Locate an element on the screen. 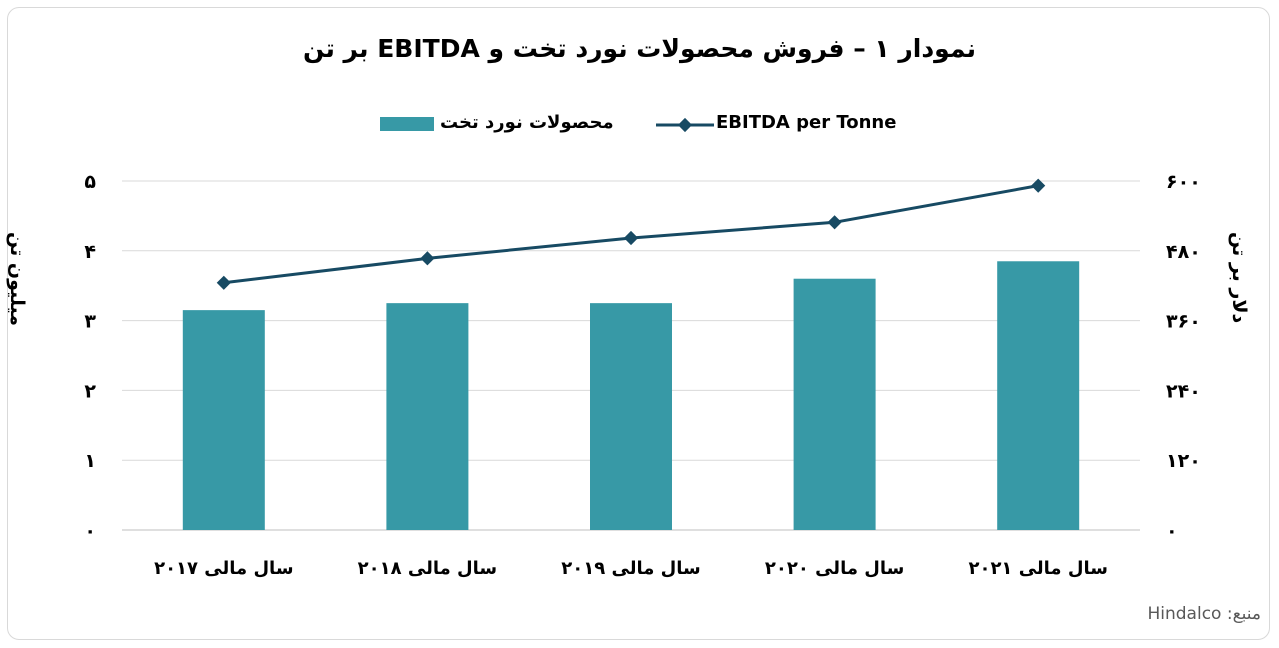  legend-line-swatch is located at coordinates (685, 125).